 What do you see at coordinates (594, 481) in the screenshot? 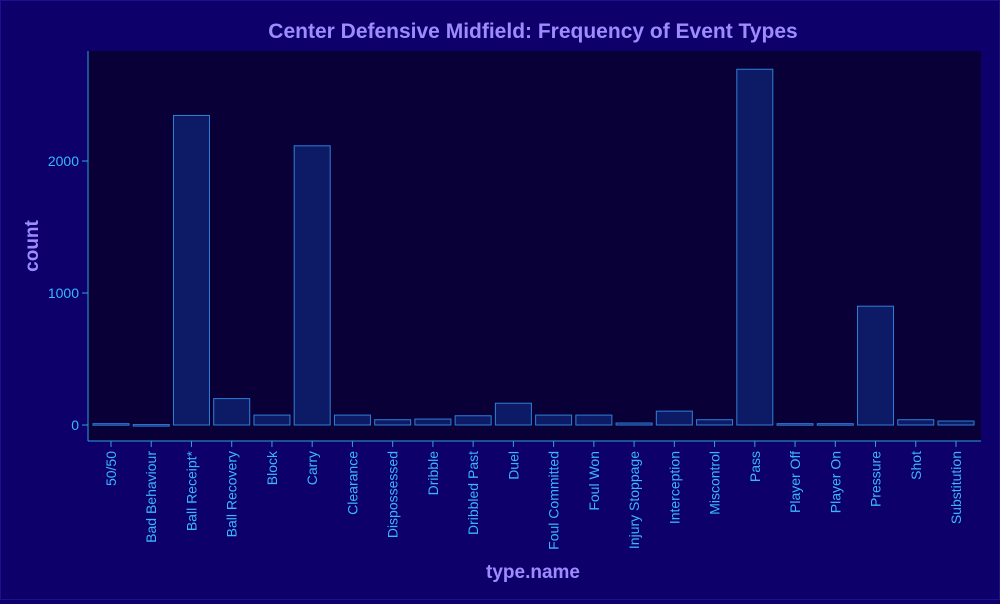
I see `x-tick-label: Foul Won` at bounding box center [594, 481].